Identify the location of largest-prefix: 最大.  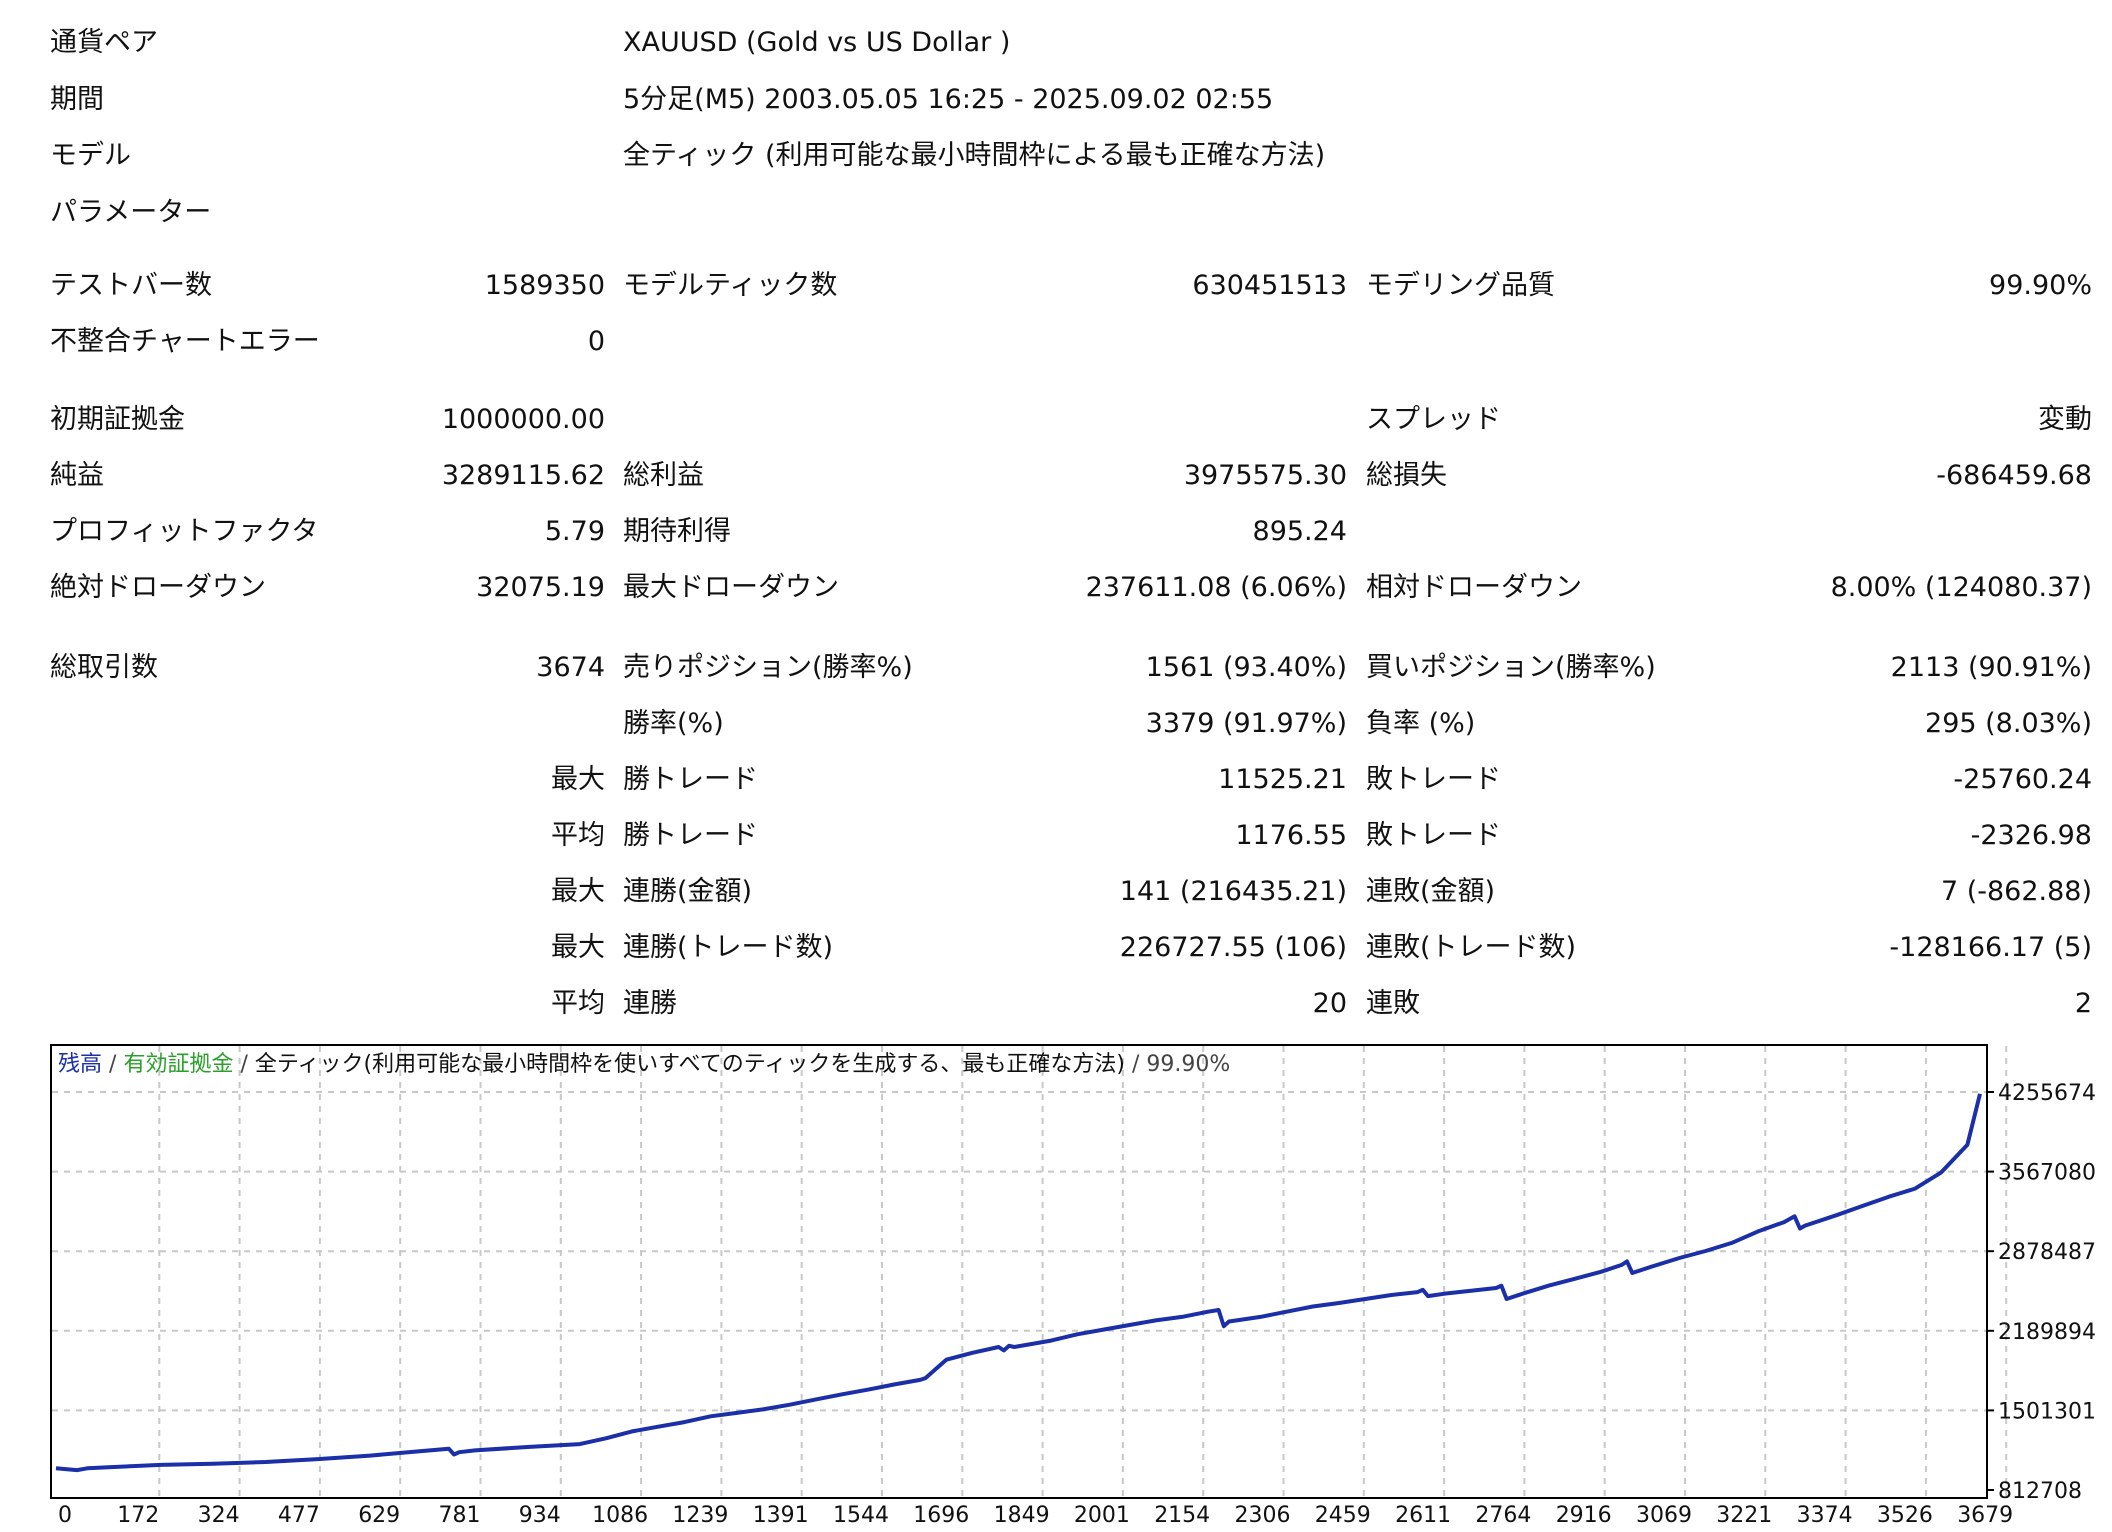
(578, 779).